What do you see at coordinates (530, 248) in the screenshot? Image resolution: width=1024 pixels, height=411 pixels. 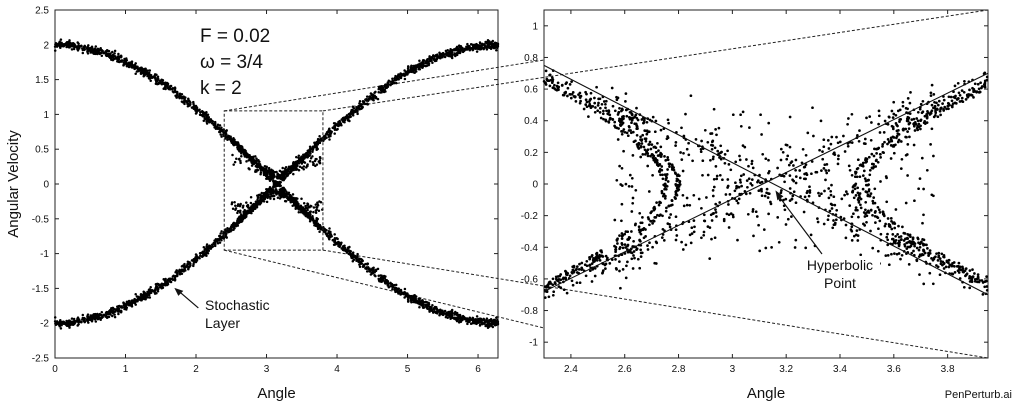 I see `right-y-tick-label: -0.4` at bounding box center [530, 248].